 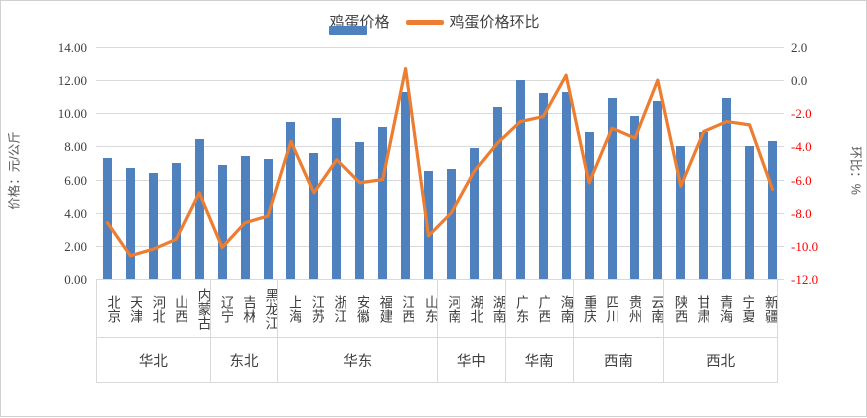 I want to click on legend-swatch-bar-icon, so click(x=348, y=30).